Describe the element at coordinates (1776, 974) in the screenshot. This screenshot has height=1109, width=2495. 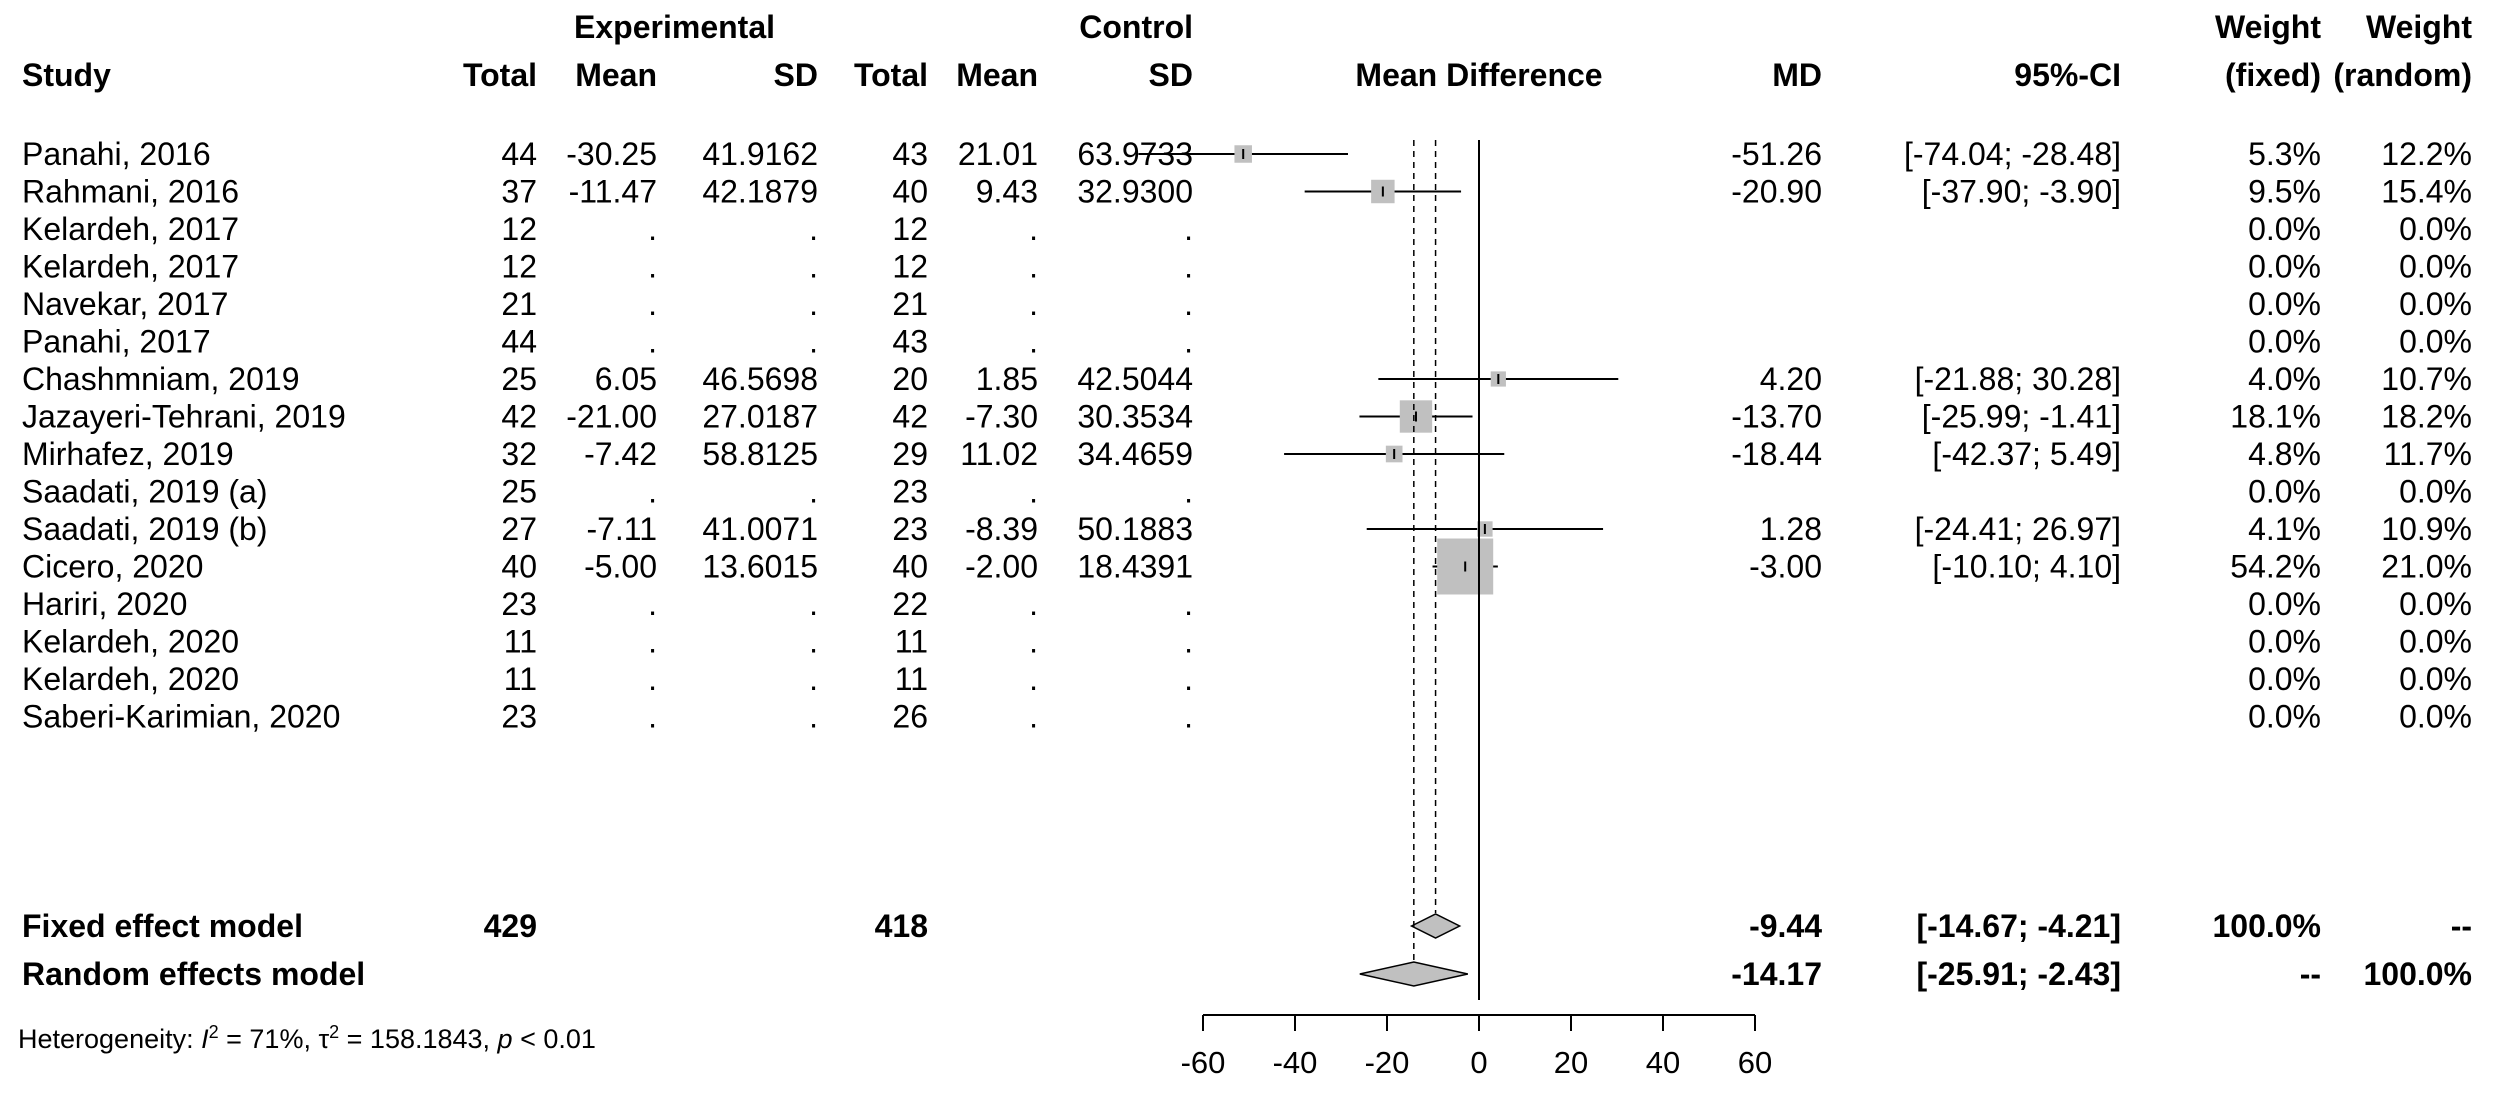
I see `random-md: -14.17` at that location.